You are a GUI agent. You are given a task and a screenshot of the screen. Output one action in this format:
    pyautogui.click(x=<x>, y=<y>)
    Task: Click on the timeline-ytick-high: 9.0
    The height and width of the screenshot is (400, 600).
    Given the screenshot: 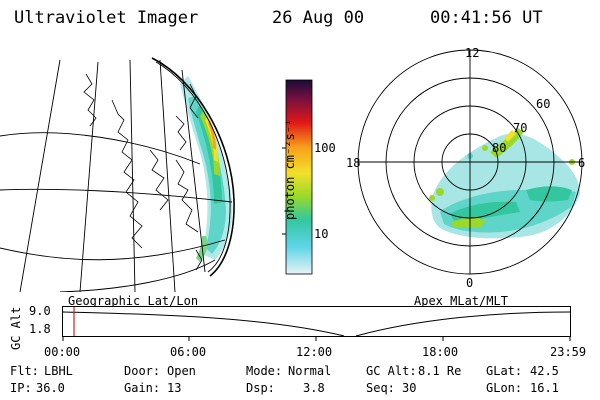 What is the action you would take?
    pyautogui.click(x=40, y=311)
    